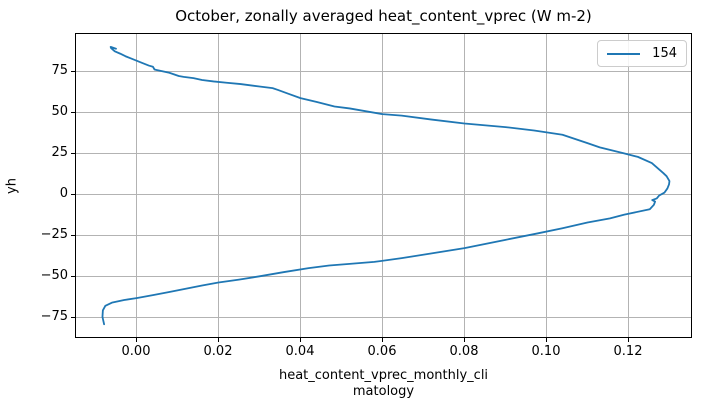 The width and height of the screenshot is (705, 415). Describe the element at coordinates (383, 375) in the screenshot. I see `x-axis-label-line-1: heat_content_vprec_monthly_cli` at that location.